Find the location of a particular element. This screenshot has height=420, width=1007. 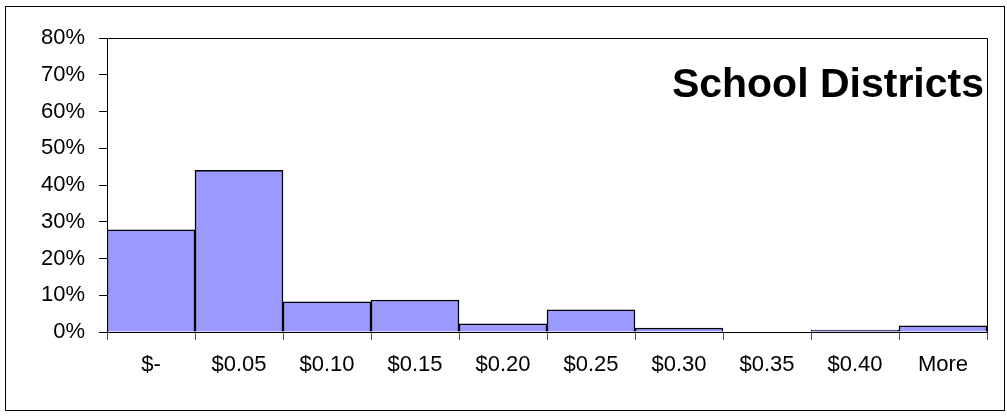

y-tick-label: 50% is located at coordinates (62, 147).